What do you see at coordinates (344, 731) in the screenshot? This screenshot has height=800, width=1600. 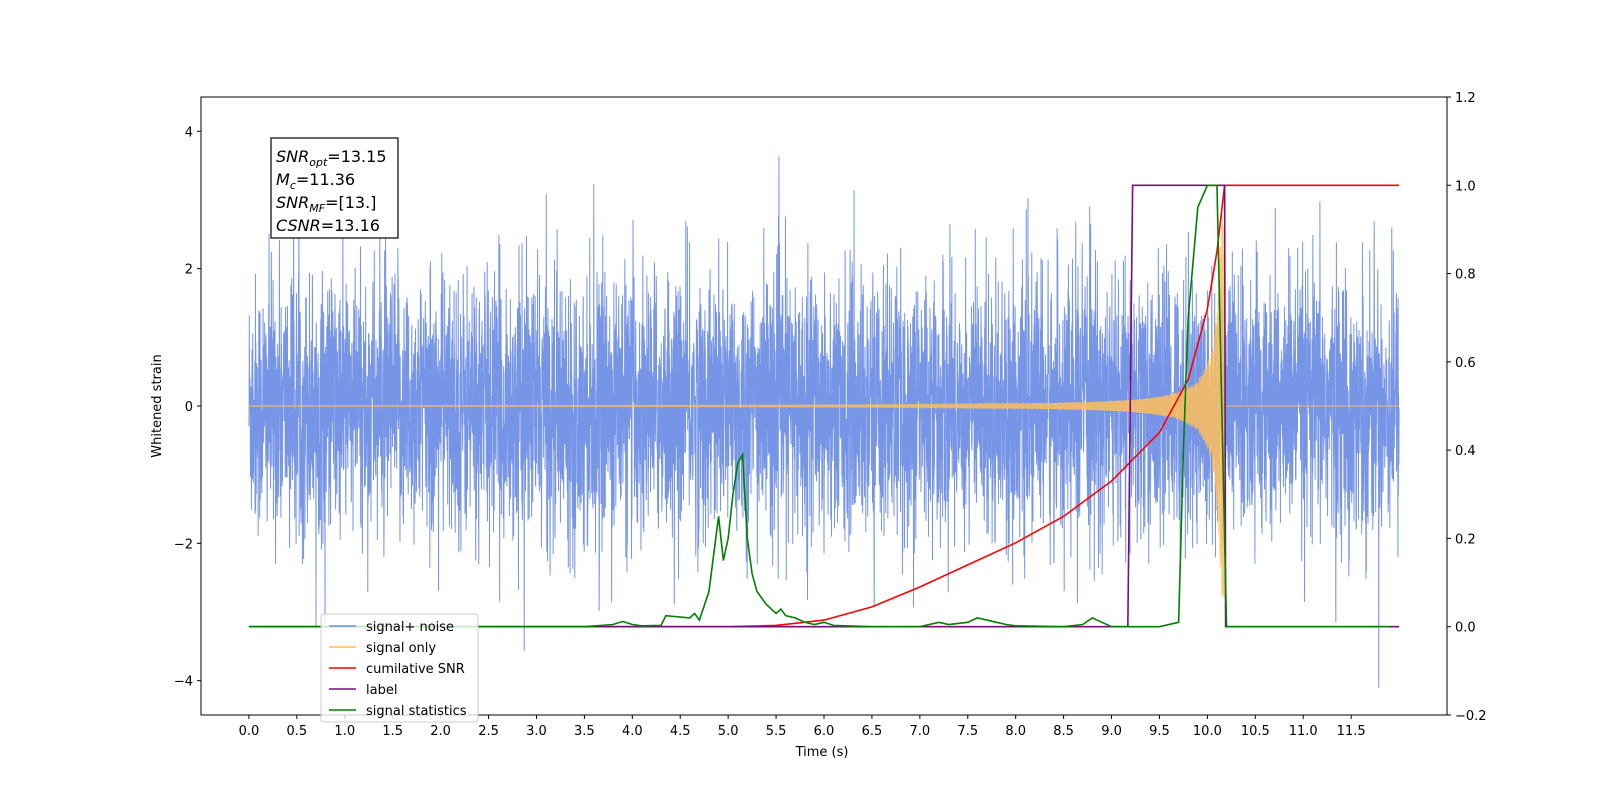 I see `x-tick-label: 1.0` at bounding box center [344, 731].